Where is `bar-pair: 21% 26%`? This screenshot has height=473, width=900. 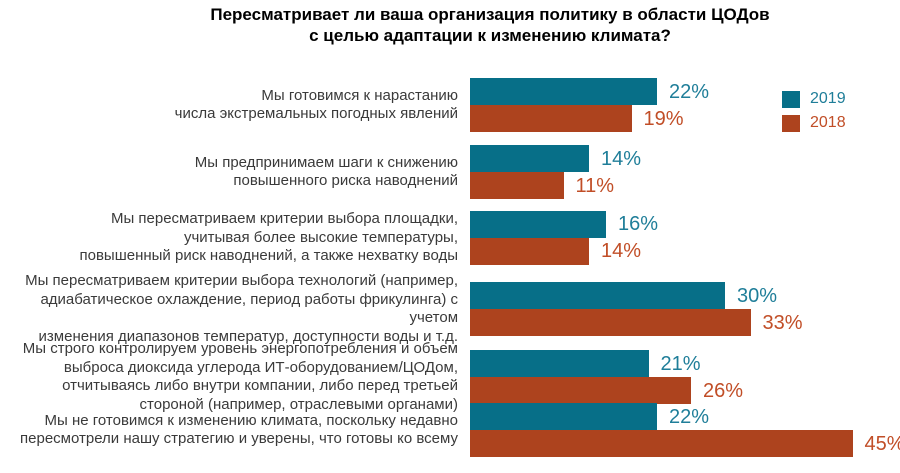
bar-pair: 21% 26% is located at coordinates (606, 377).